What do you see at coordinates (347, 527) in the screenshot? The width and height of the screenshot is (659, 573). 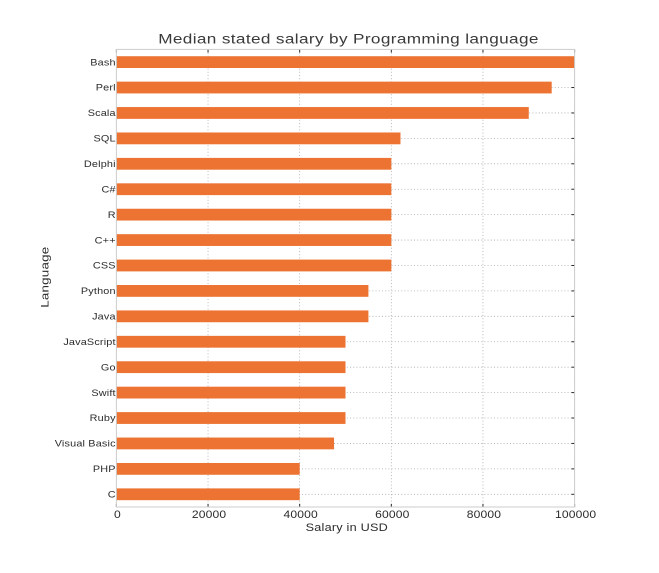 I see `svg-text: Salary in USD` at bounding box center [347, 527].